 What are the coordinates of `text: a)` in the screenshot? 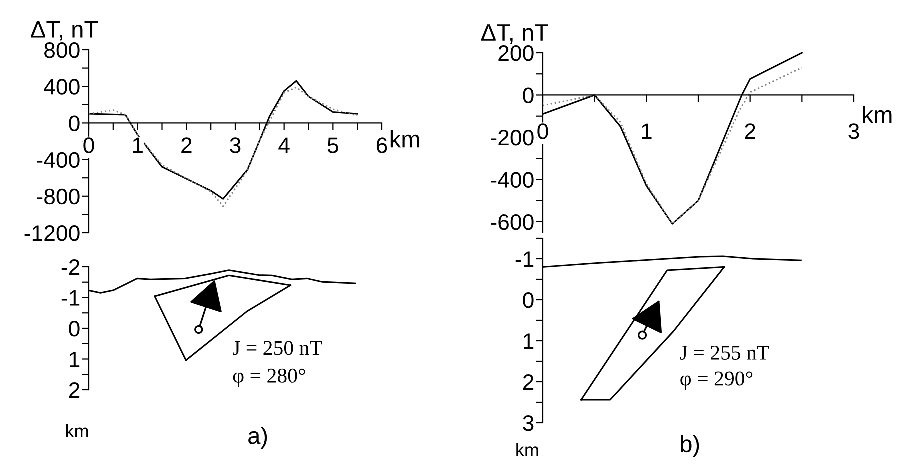 It's located at (258, 437).